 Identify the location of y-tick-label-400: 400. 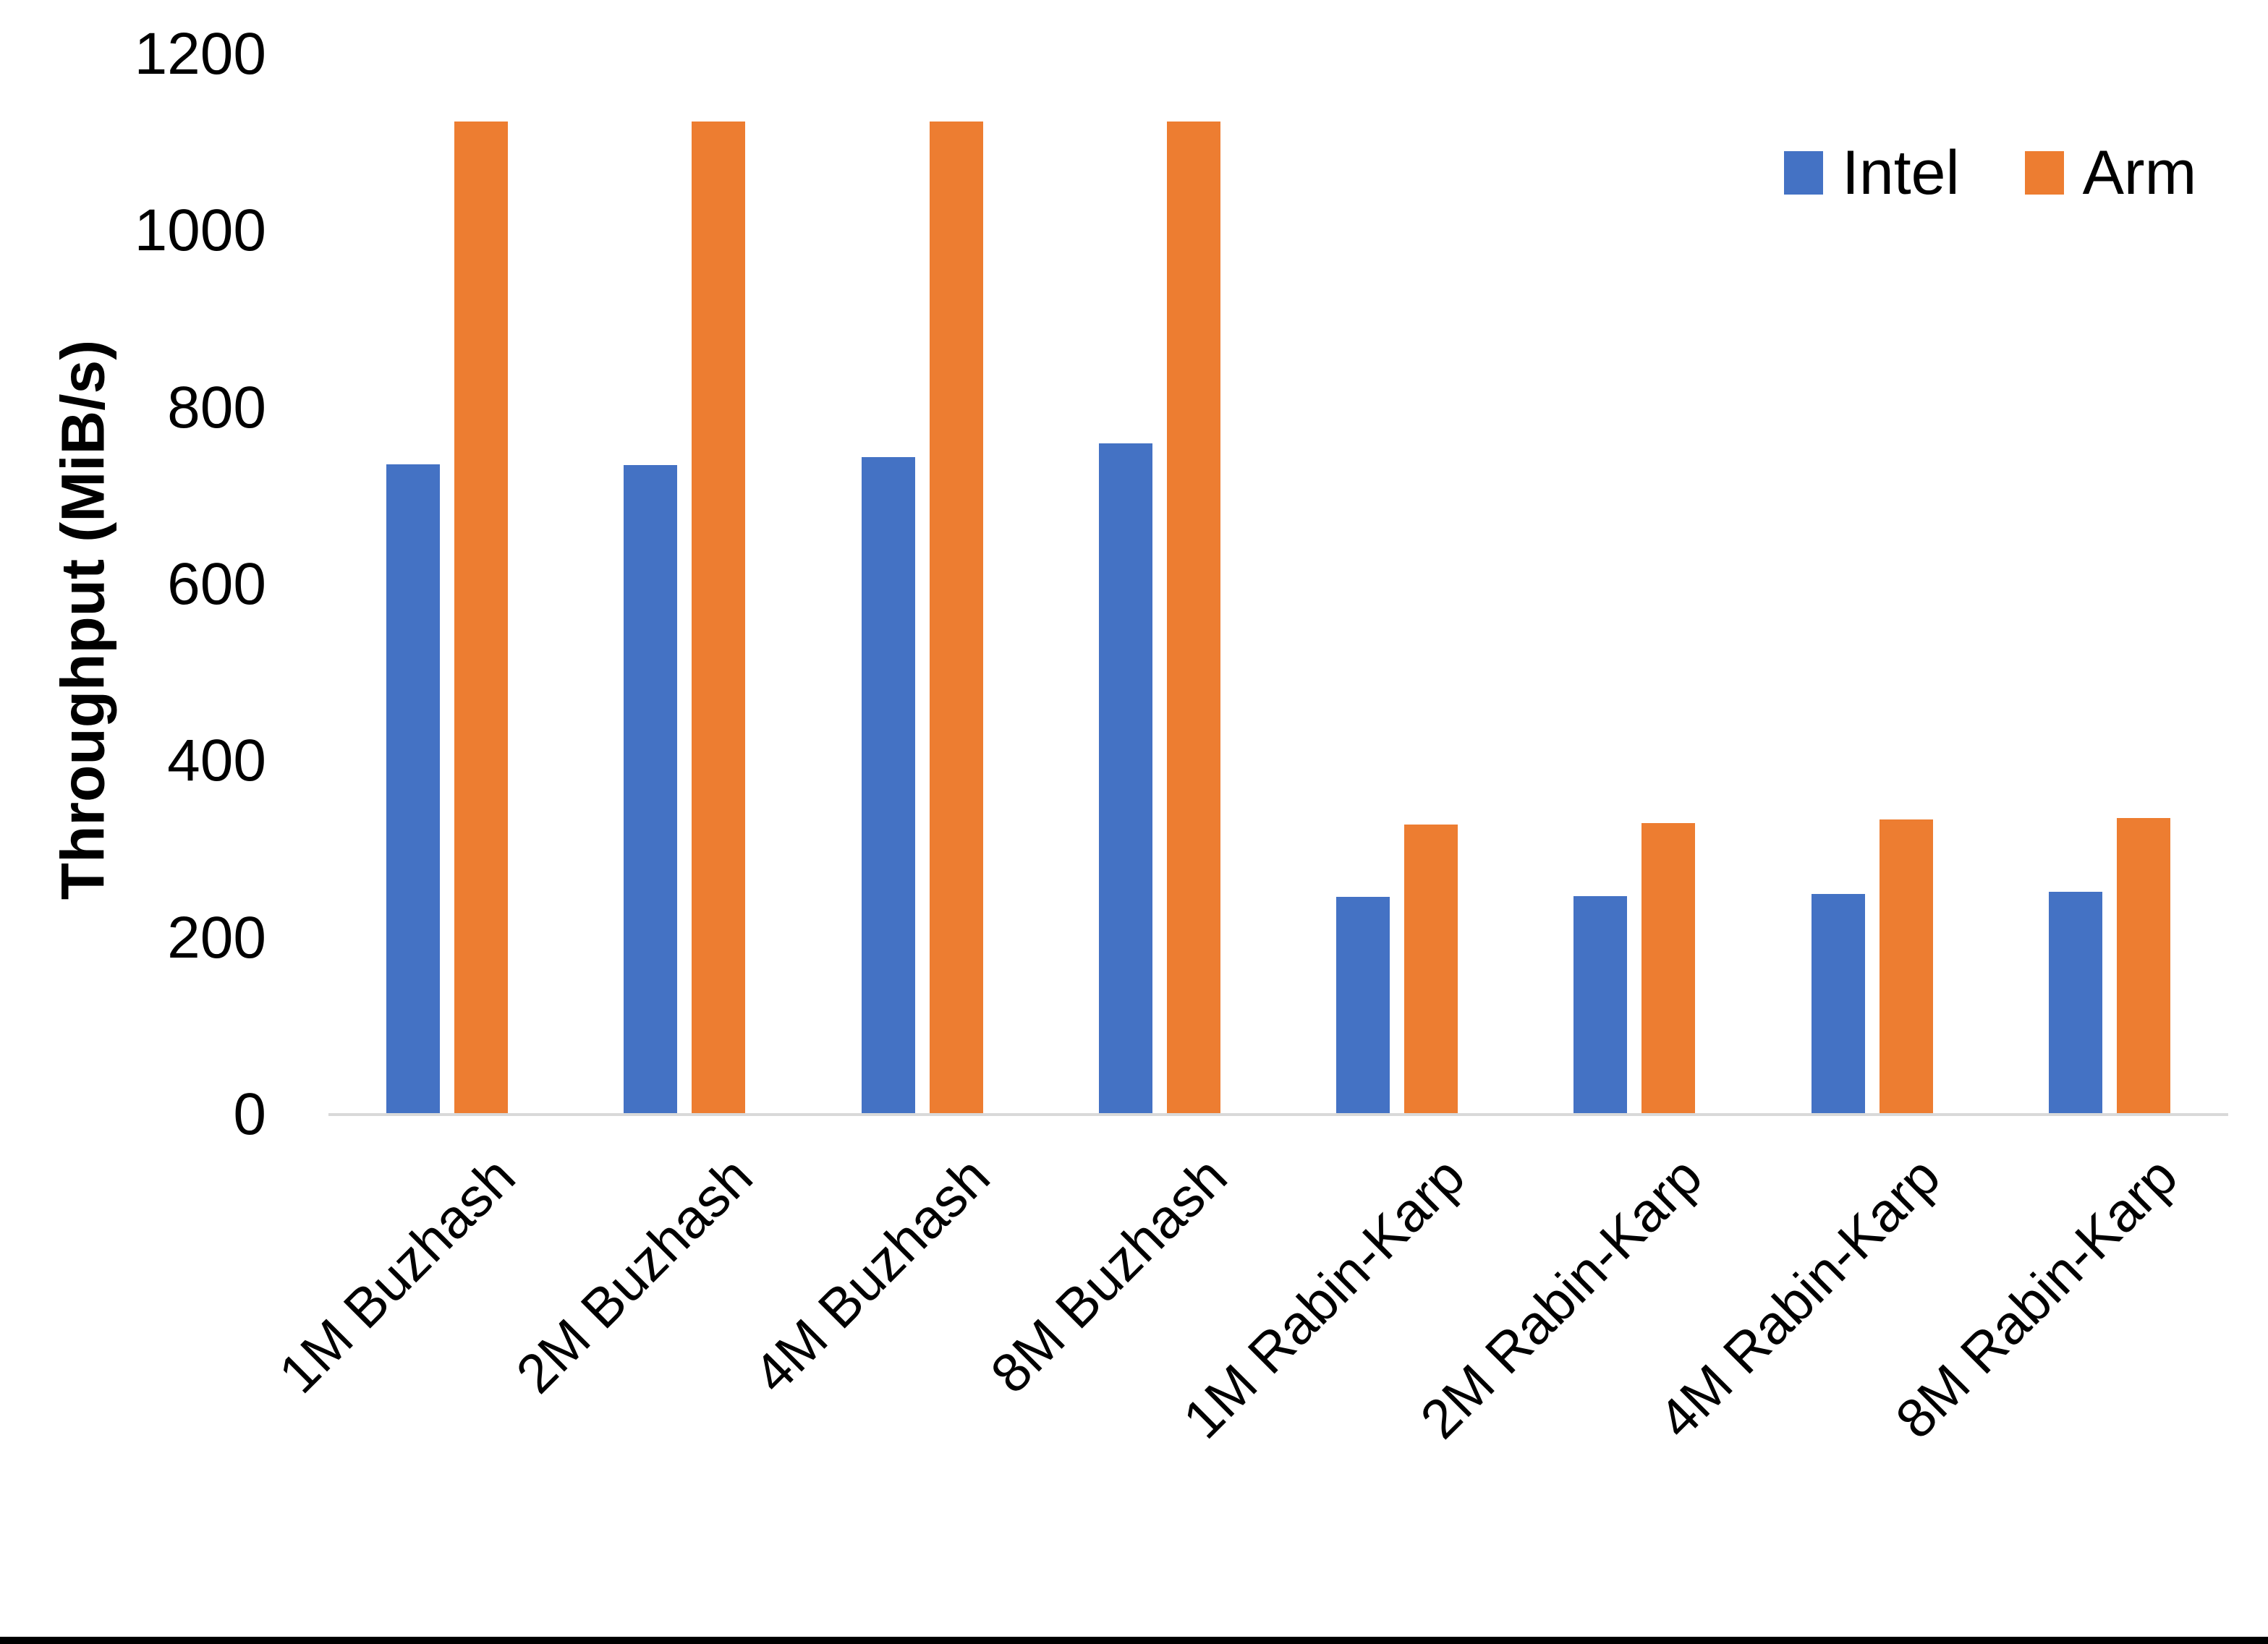
(216, 761).